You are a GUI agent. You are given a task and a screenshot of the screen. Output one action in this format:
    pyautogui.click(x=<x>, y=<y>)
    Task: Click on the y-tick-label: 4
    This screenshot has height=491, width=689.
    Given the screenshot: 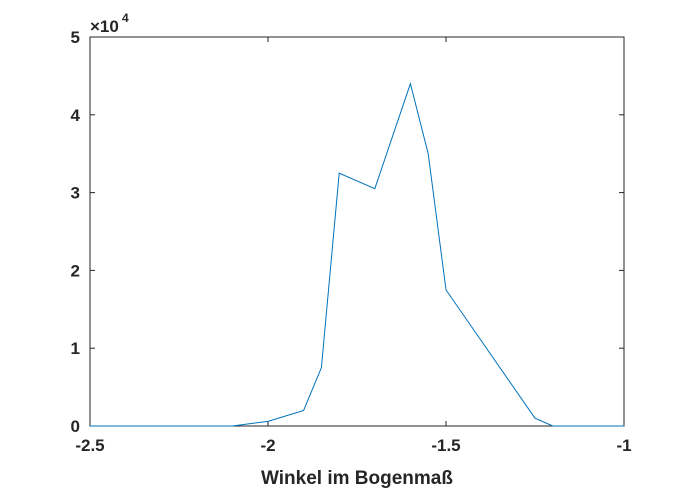 What is the action you would take?
    pyautogui.click(x=76, y=115)
    